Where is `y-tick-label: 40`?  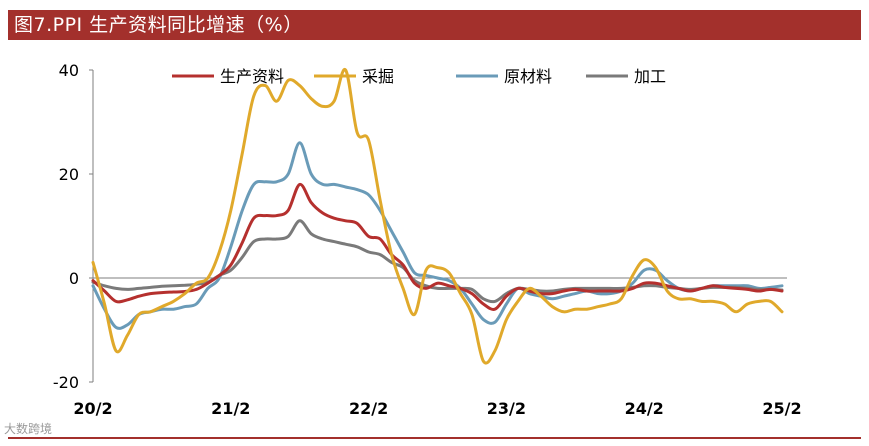
y-tick-label: 40 is located at coordinates (69, 70).